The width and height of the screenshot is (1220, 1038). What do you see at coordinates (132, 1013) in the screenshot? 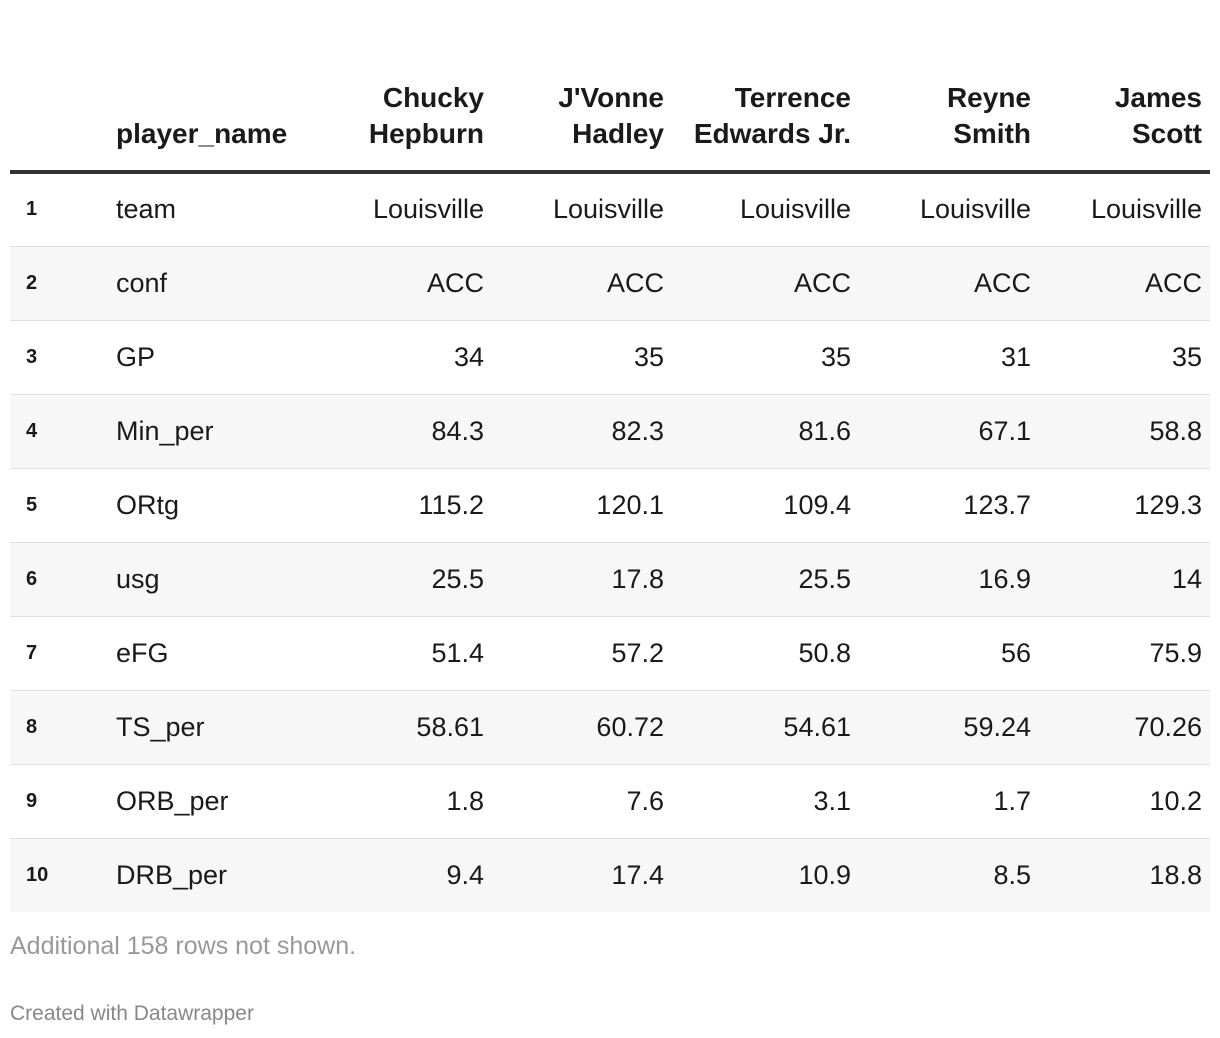
I see `datawrapper-credit: Created with Datawrapper` at bounding box center [132, 1013].